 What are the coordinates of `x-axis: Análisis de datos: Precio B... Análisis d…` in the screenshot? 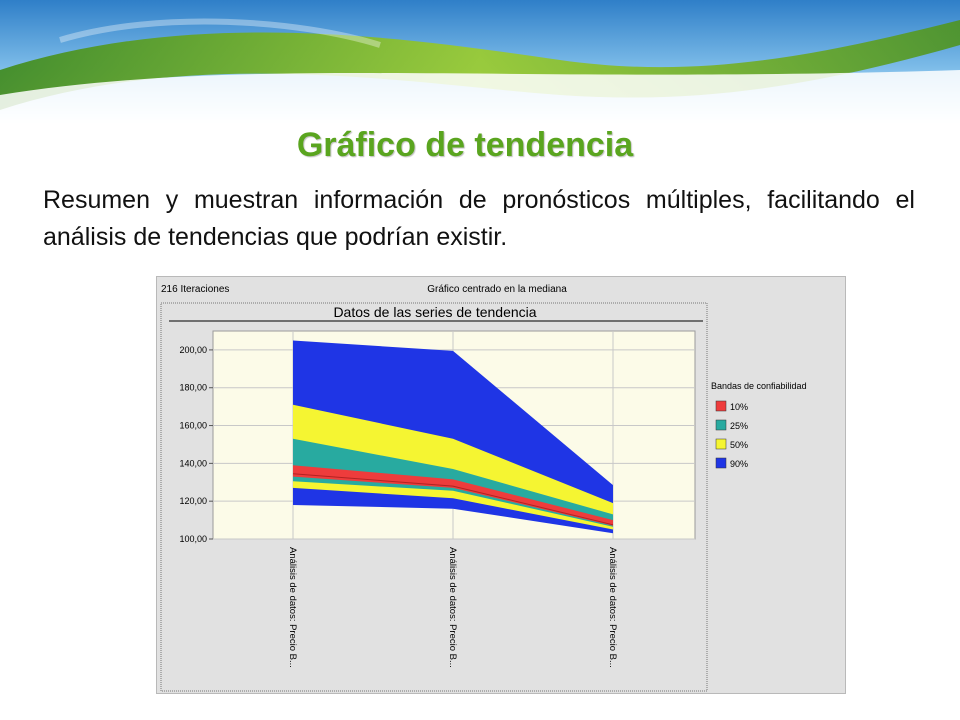 It's located at (452, 607).